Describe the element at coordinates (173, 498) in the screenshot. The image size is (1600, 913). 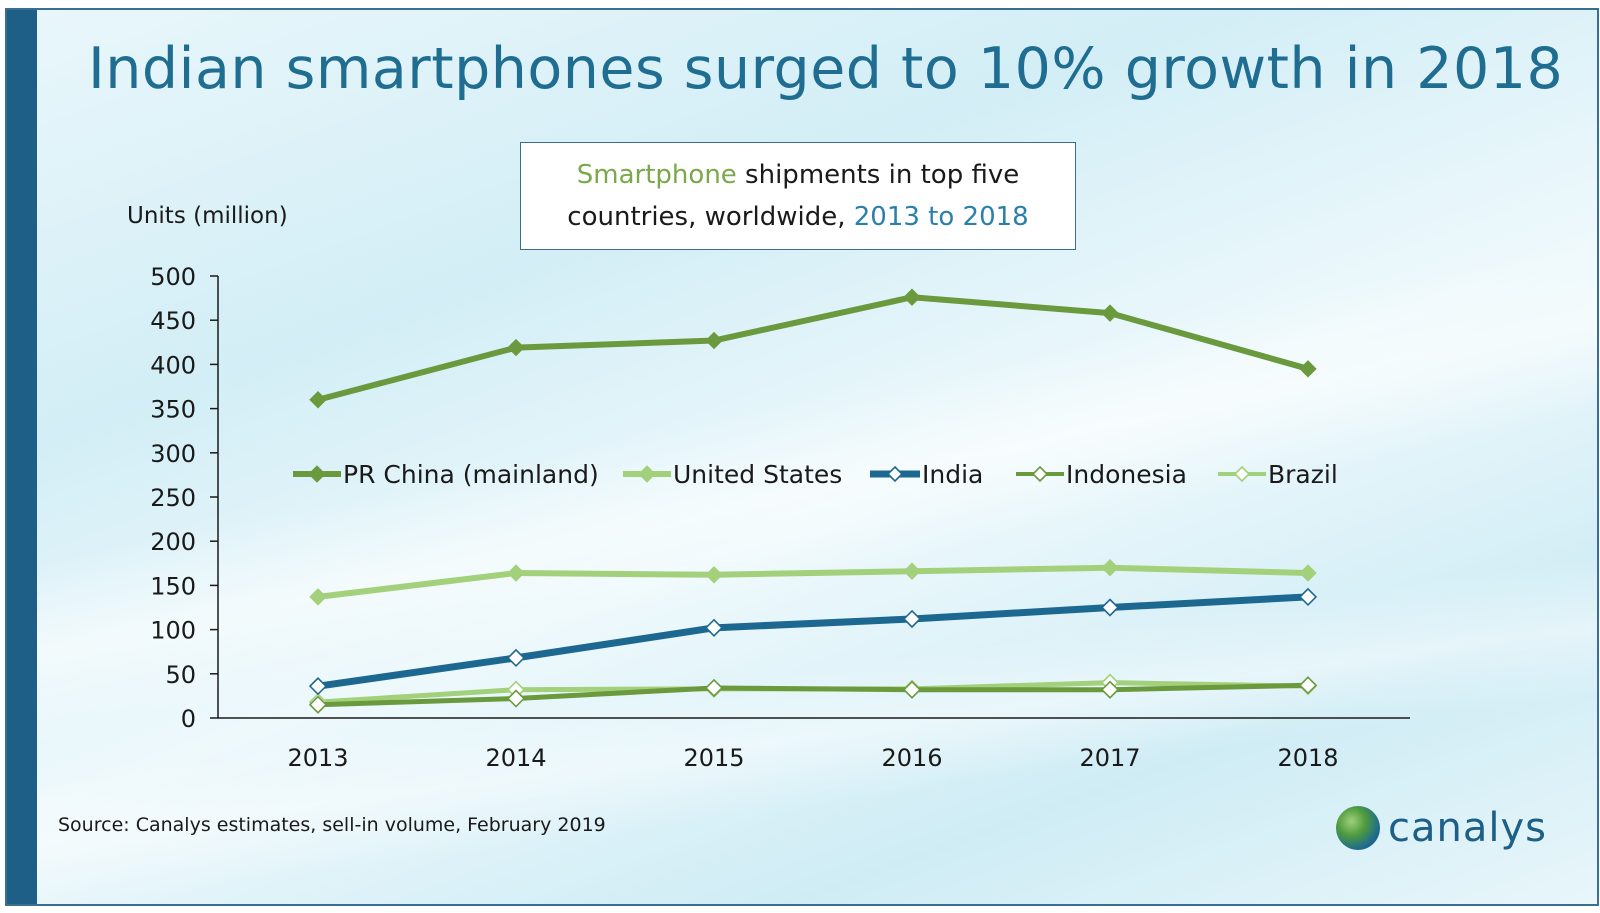
I see `y-tick-label: 250` at that location.